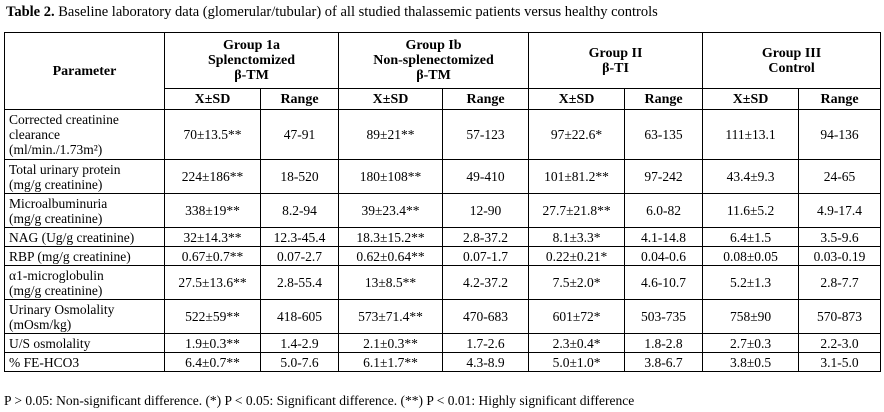  Describe the element at coordinates (391, 282) in the screenshot. I see `value-cell: 13±8.5**` at that location.